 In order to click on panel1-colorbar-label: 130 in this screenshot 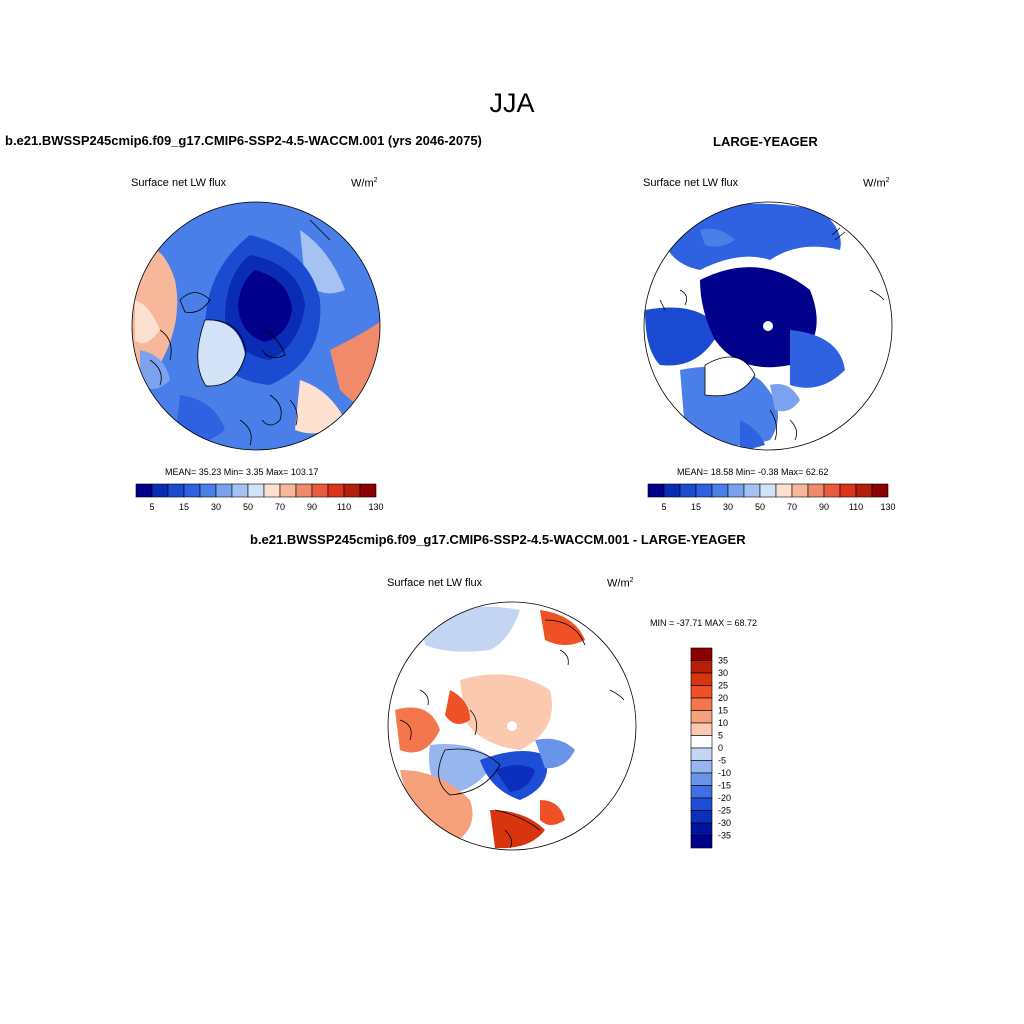, I will do `click(375, 507)`.